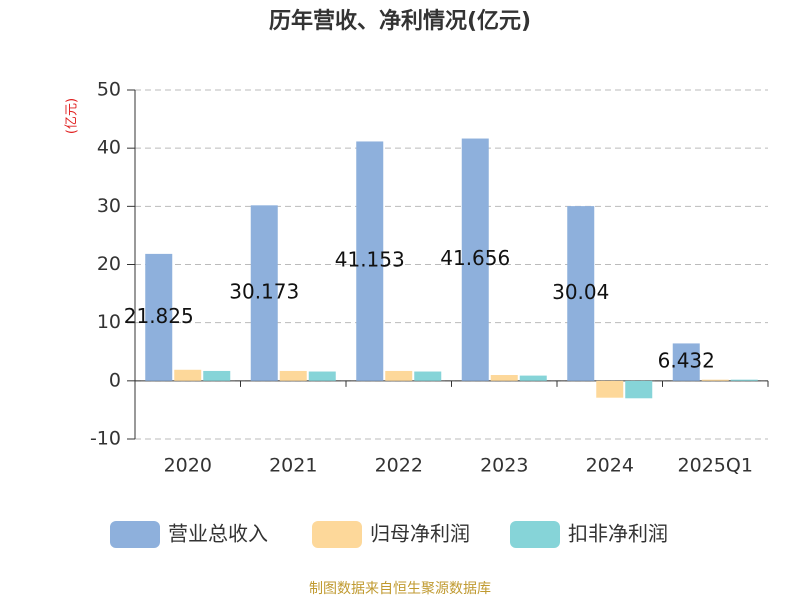 Image resolution: width=800 pixels, height=600 pixels. I want to click on x-tick-label: 2025Q1, so click(715, 466).